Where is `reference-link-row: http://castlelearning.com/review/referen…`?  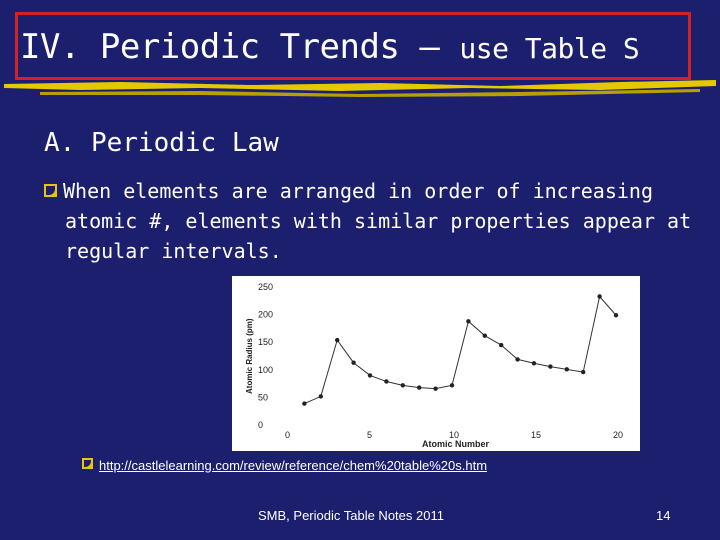 reference-link-row: http://castlelearning.com/review/referen… is located at coordinates (284, 465).